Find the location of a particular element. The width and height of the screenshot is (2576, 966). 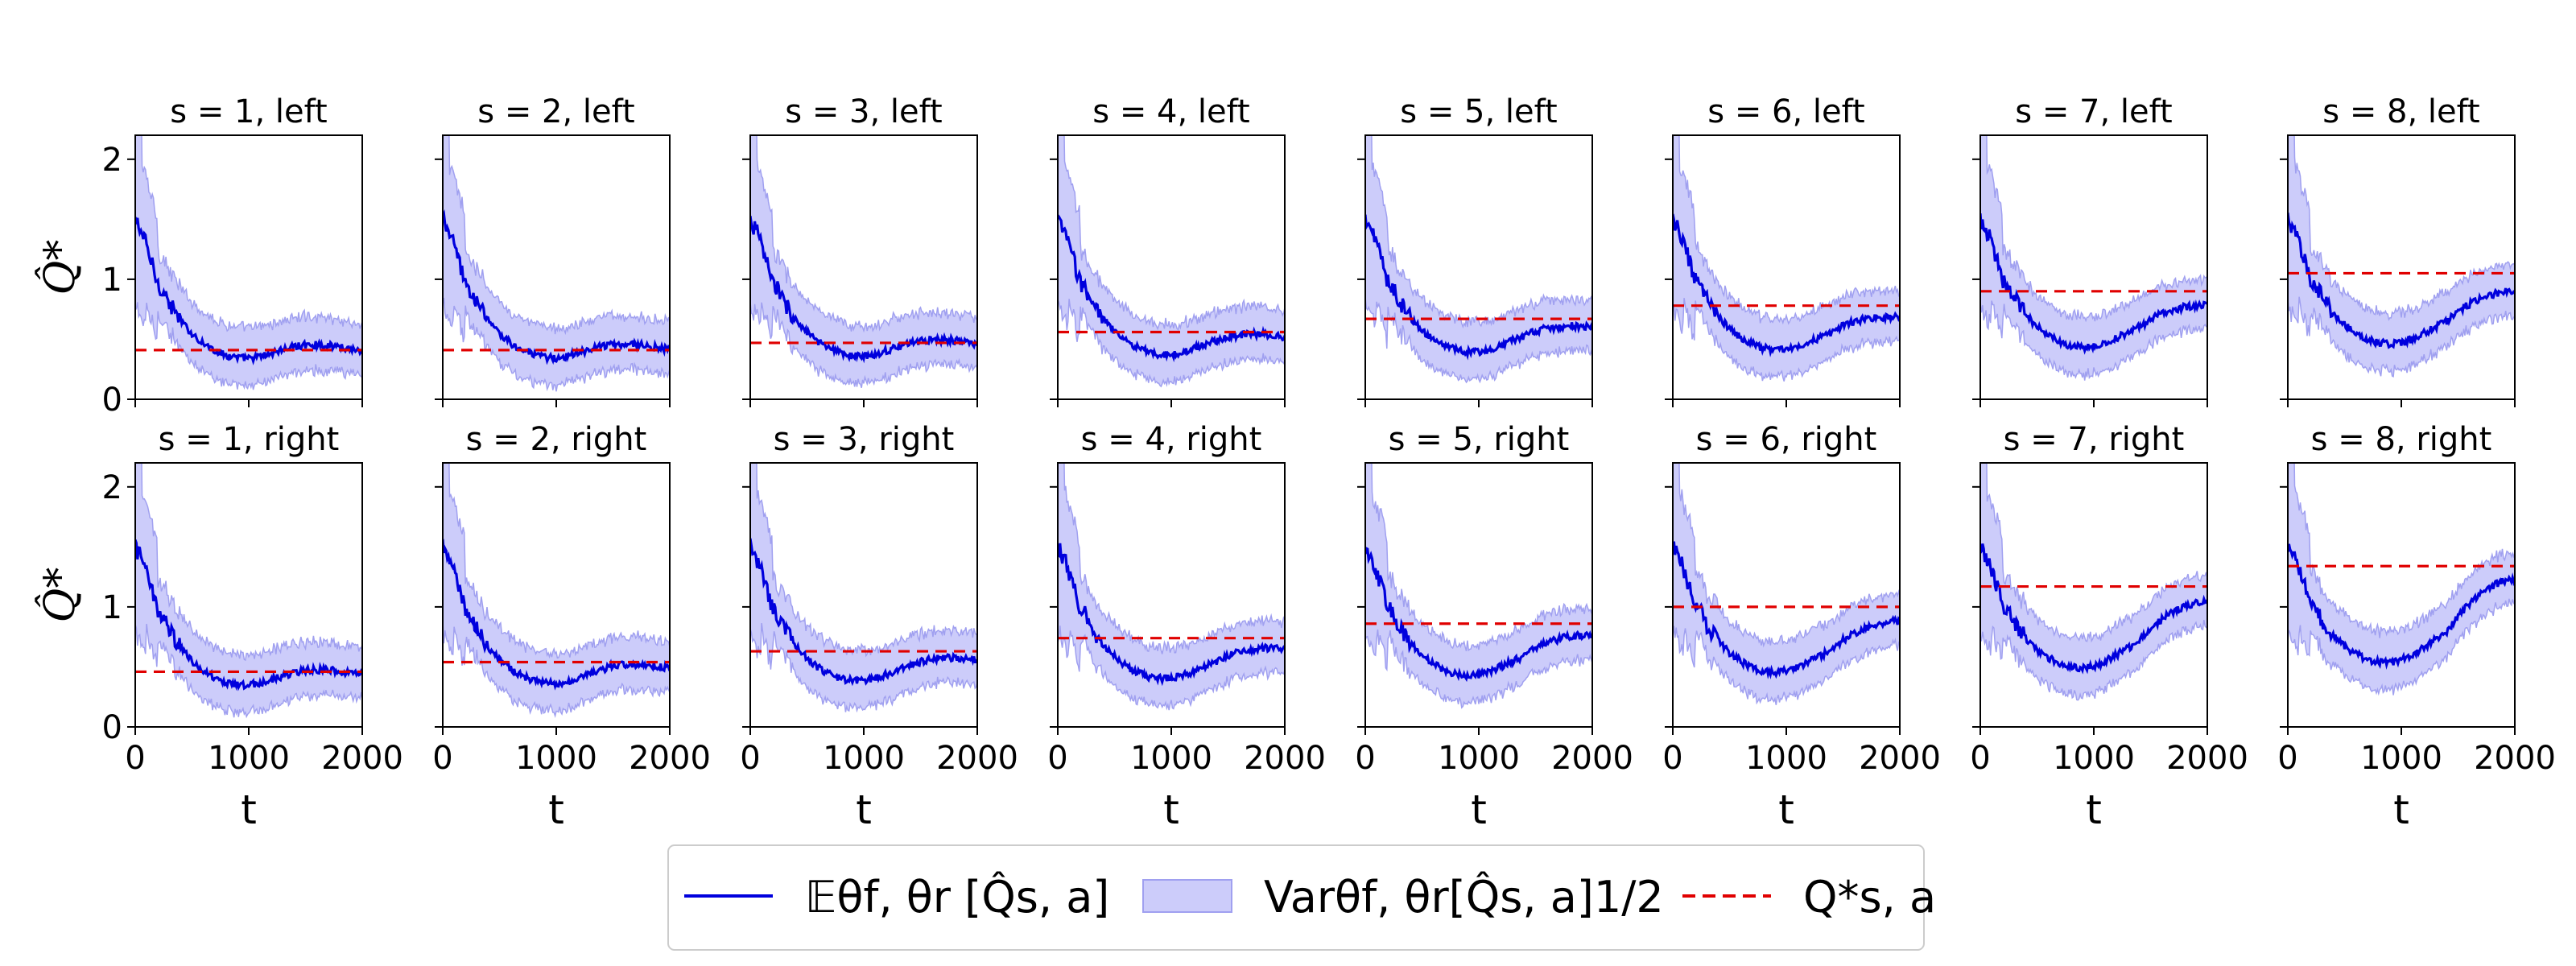

panel-title: s = 6, right is located at coordinates (1786, 439).